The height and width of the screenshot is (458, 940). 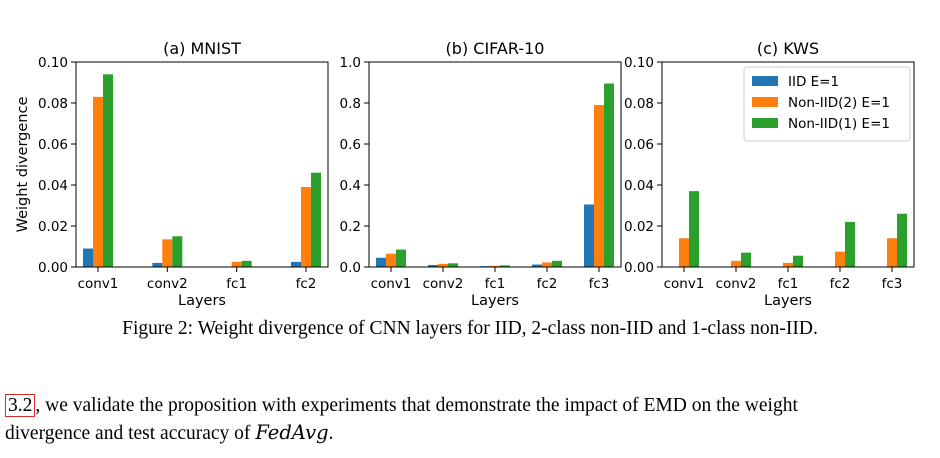 What do you see at coordinates (20, 405) in the screenshot?
I see `section-reference-link: 3.2` at bounding box center [20, 405].